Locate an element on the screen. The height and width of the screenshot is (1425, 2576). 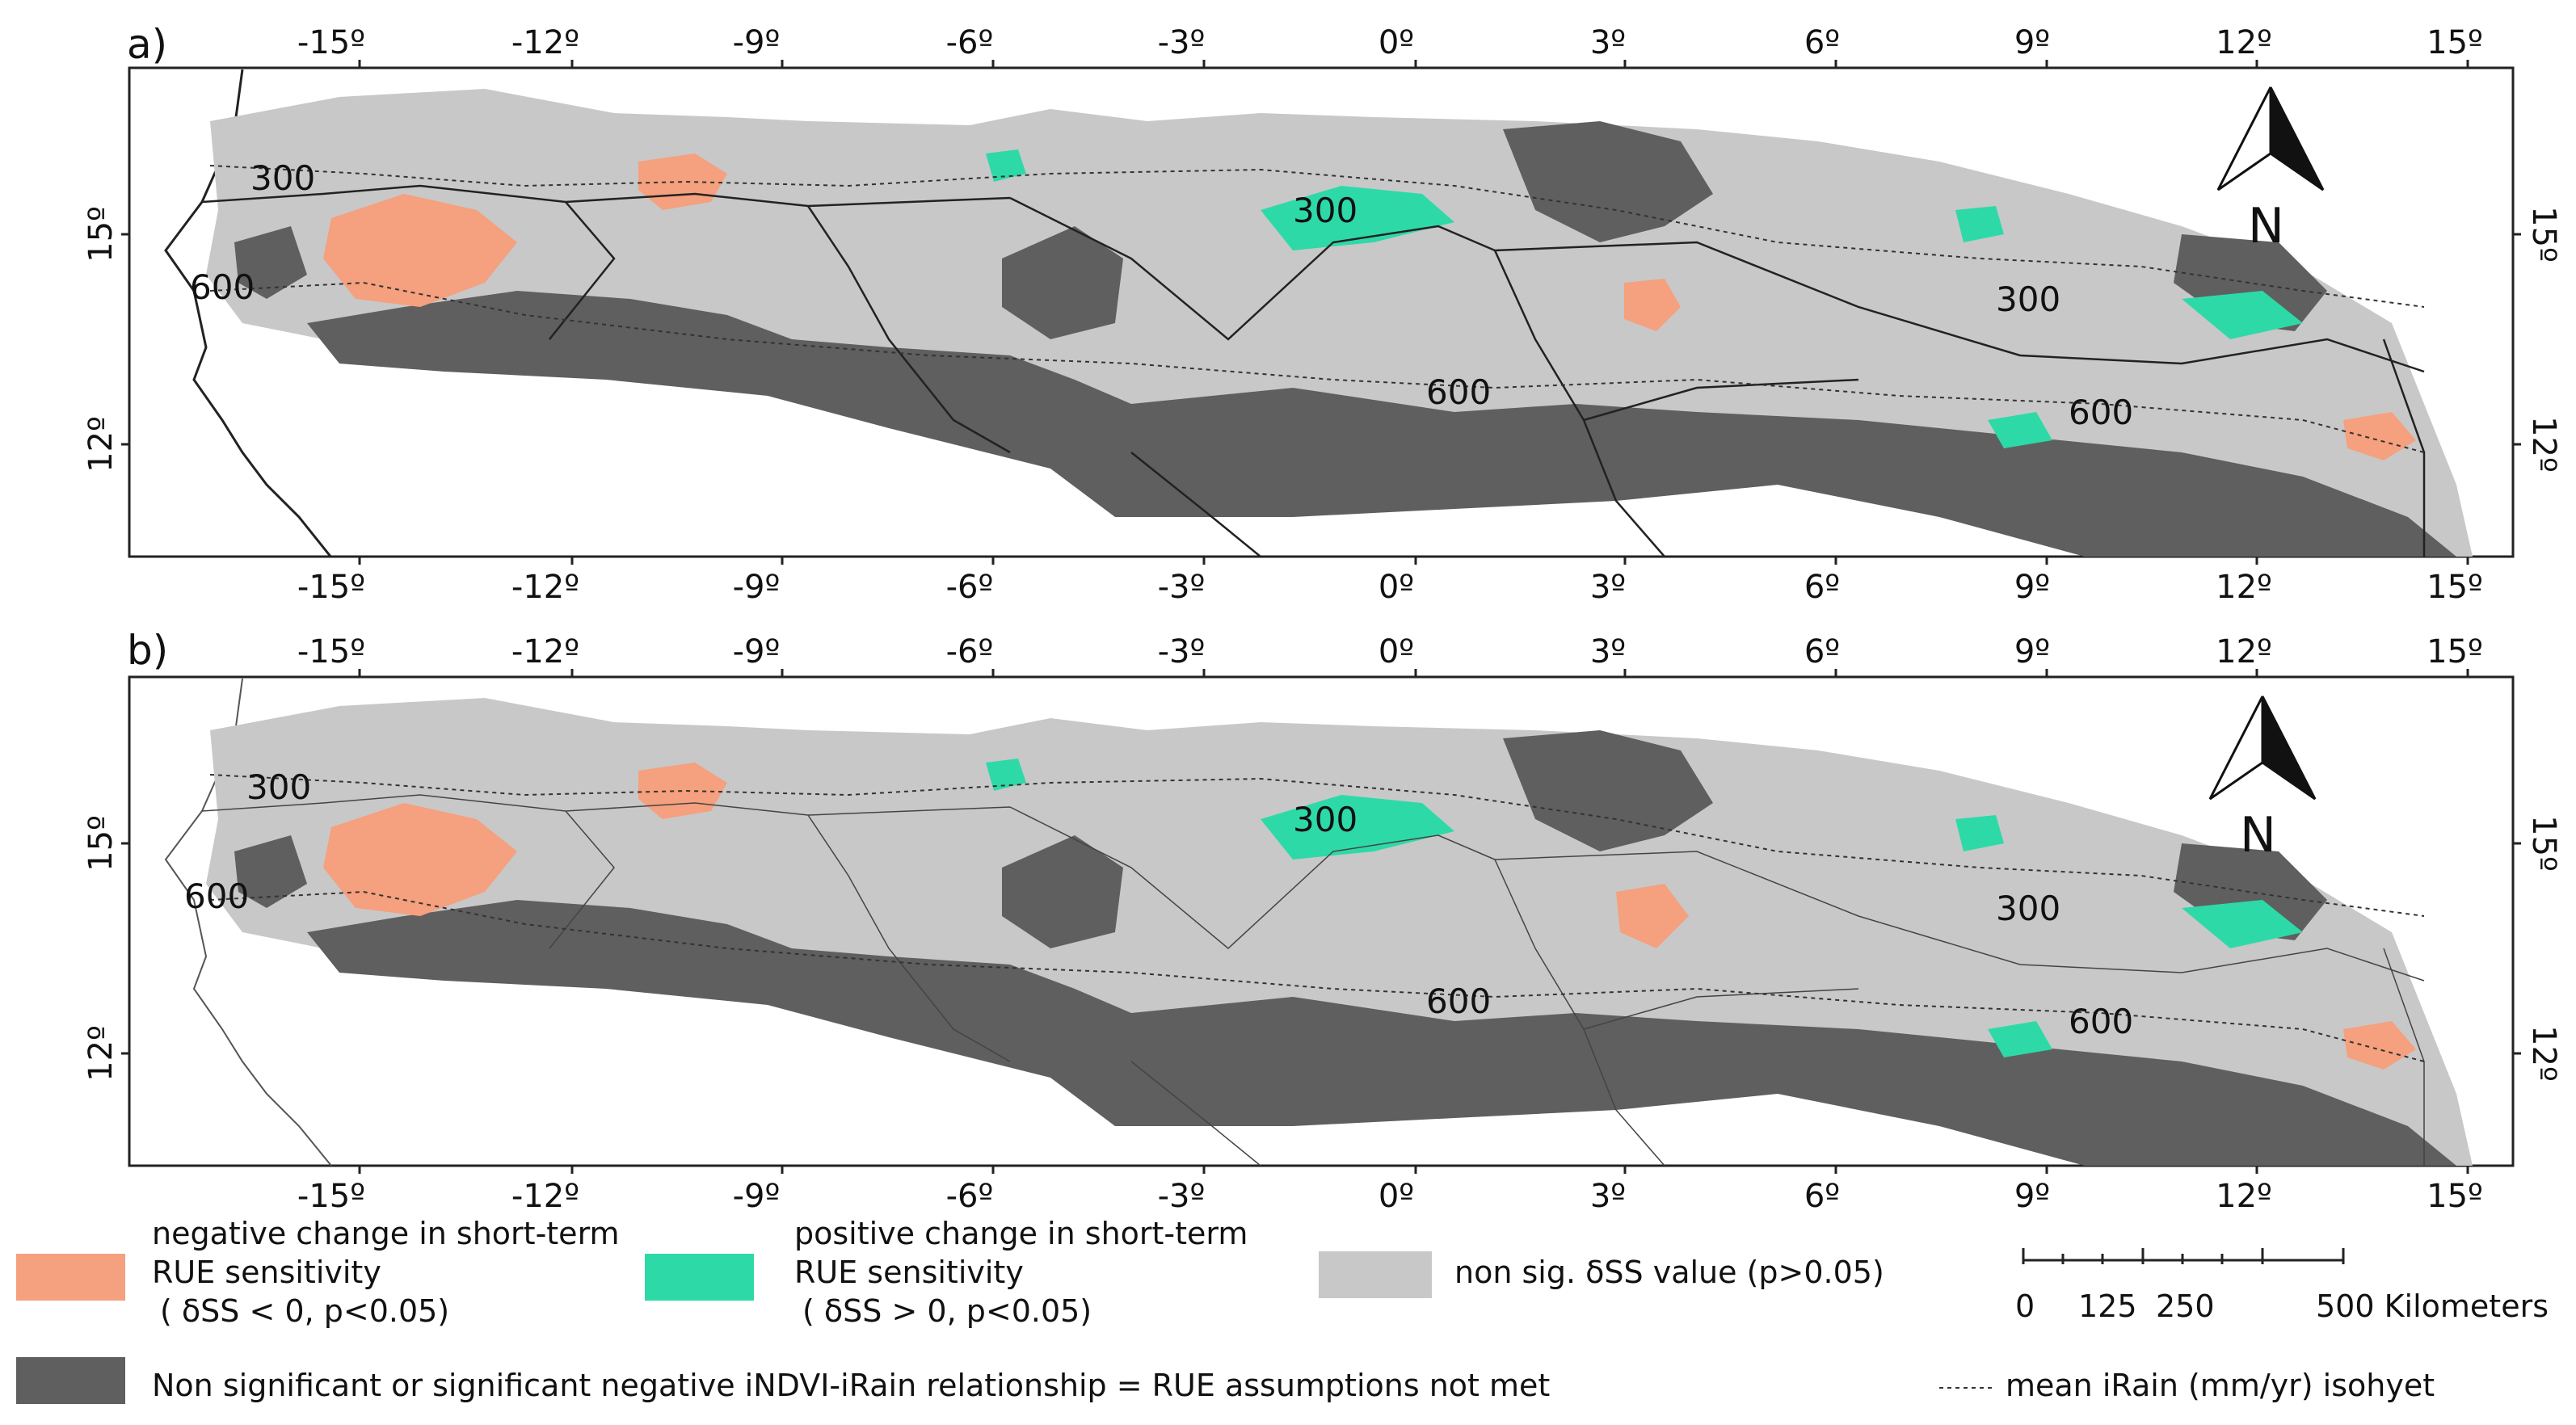
scale-tick-125: 125 is located at coordinates (2107, 1306).